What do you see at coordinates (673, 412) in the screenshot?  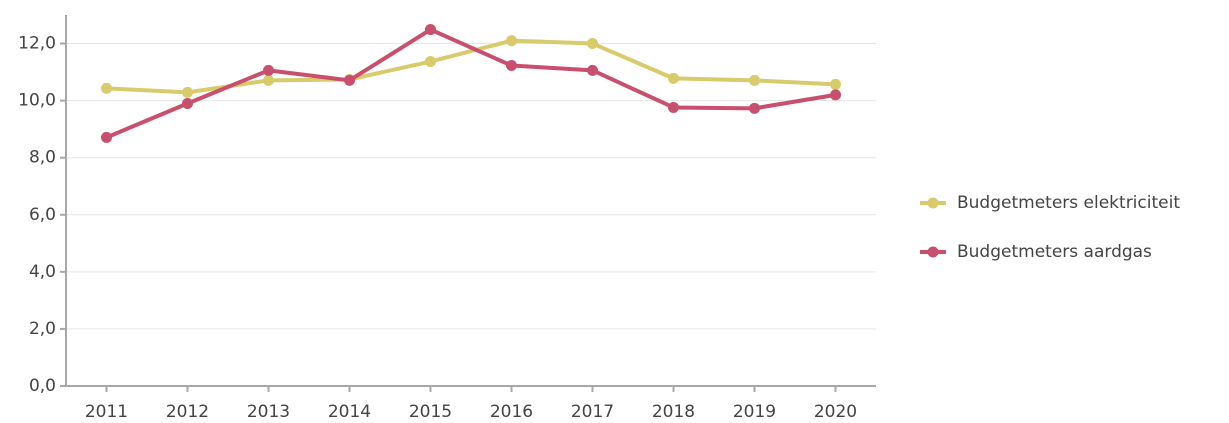 I see `x-tick-label: 2018` at bounding box center [673, 412].